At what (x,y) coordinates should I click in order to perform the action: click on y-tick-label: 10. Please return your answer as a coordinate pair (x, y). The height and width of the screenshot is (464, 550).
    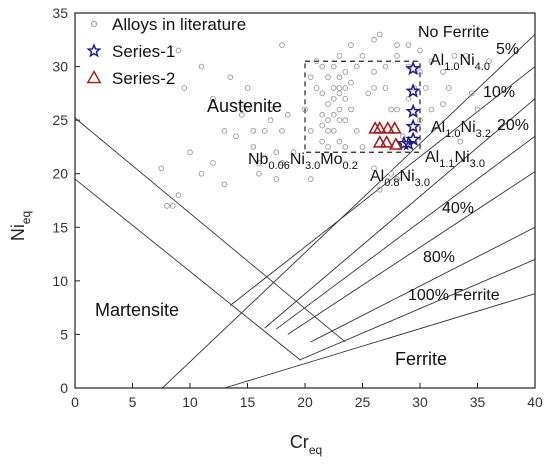
    Looking at the image, I should click on (60, 281).